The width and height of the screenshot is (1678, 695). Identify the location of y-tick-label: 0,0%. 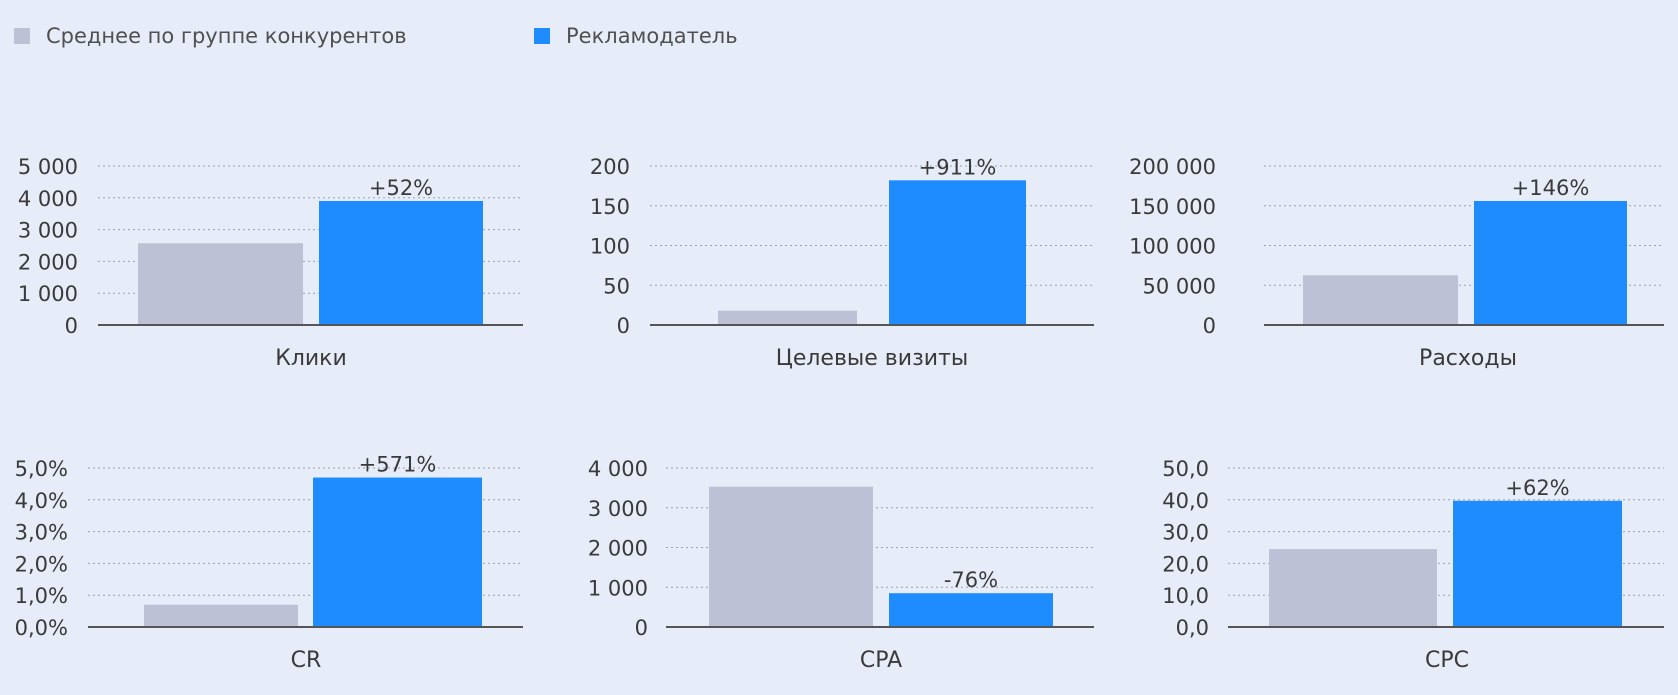
(41, 628).